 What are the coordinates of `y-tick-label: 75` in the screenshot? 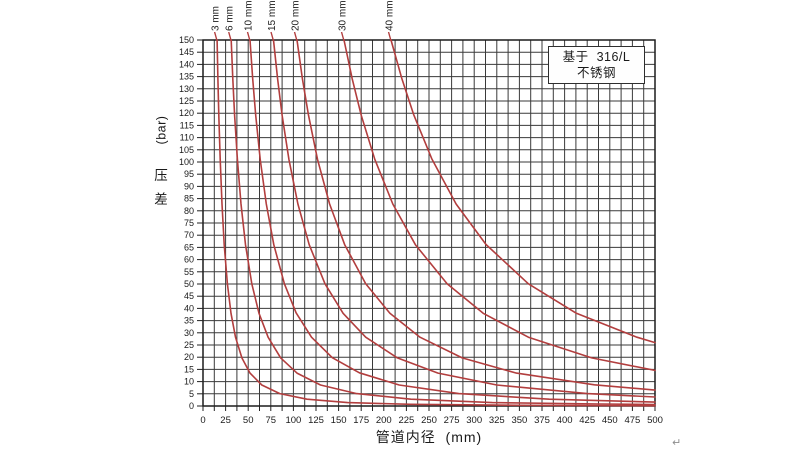 It's located at (189, 223).